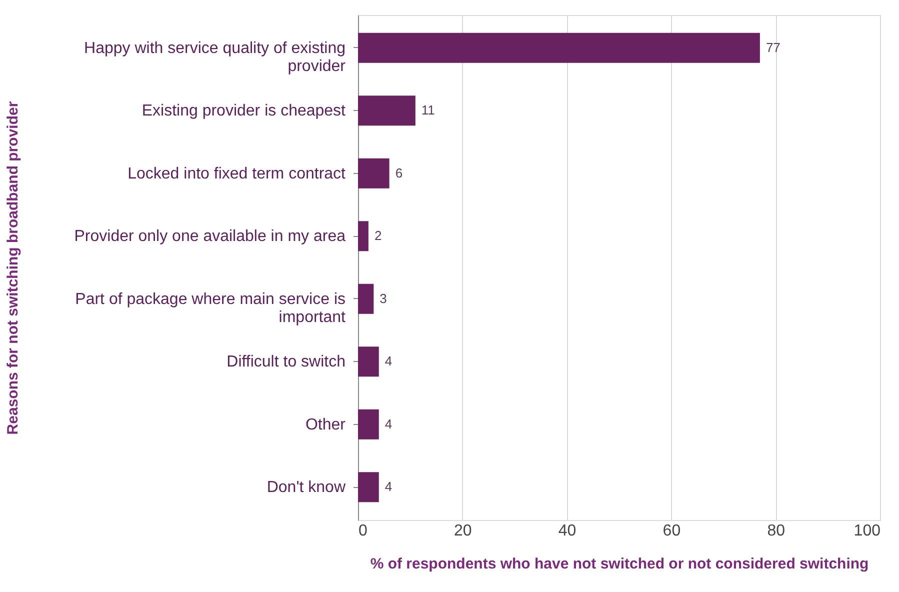 The width and height of the screenshot is (899, 592). What do you see at coordinates (378, 236) in the screenshot?
I see `data-label: 2` at bounding box center [378, 236].